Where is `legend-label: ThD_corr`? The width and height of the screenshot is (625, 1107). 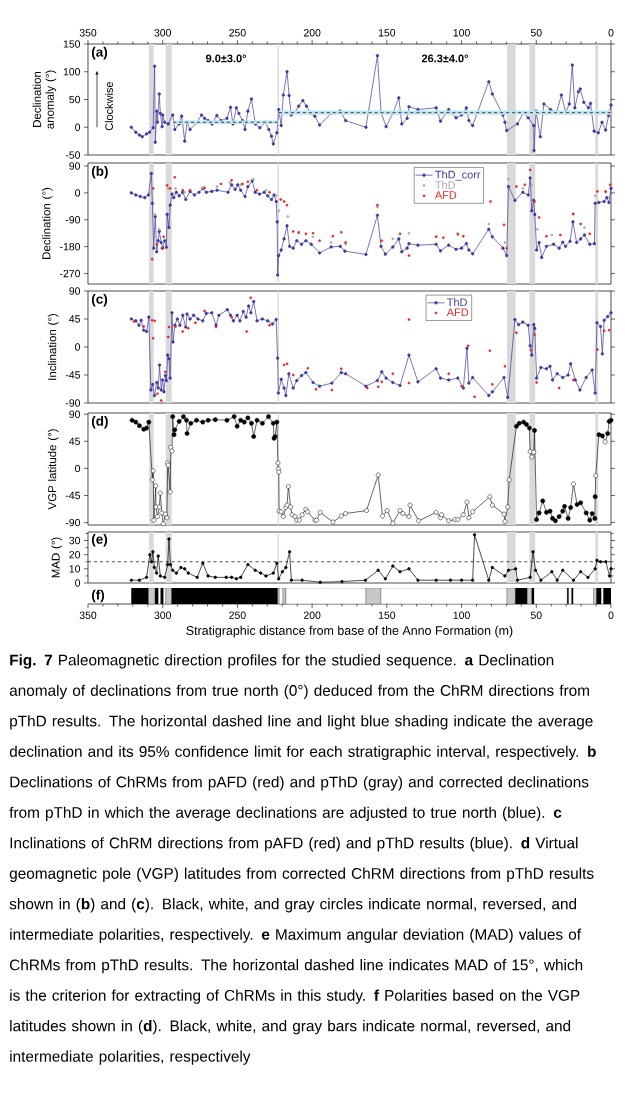 legend-label: ThD_corr is located at coordinates (458, 175).